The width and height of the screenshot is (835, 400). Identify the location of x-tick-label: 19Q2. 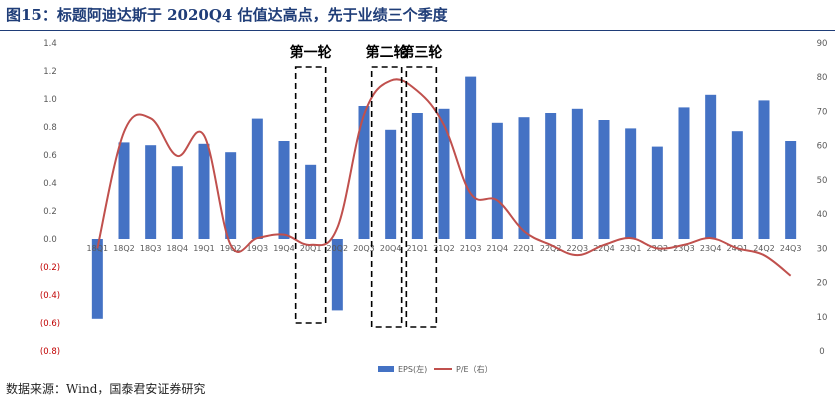
(231, 248).